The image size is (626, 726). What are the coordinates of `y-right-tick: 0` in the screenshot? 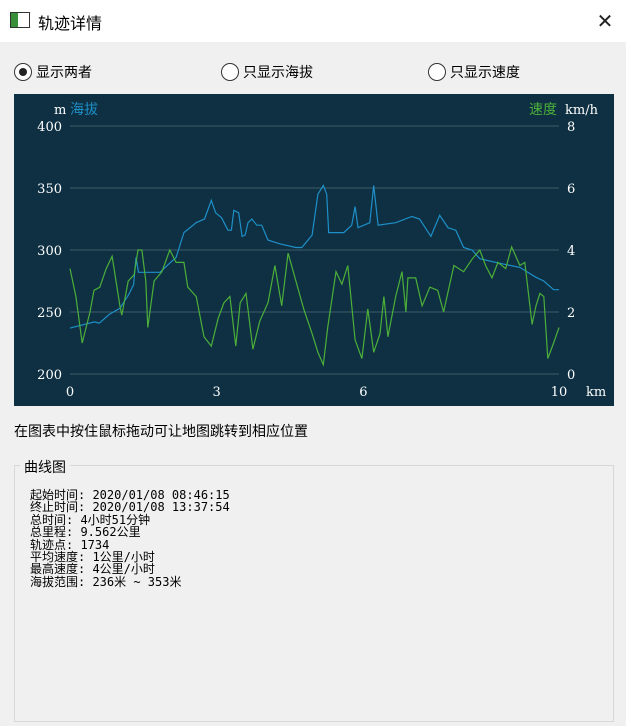 It's located at (571, 375).